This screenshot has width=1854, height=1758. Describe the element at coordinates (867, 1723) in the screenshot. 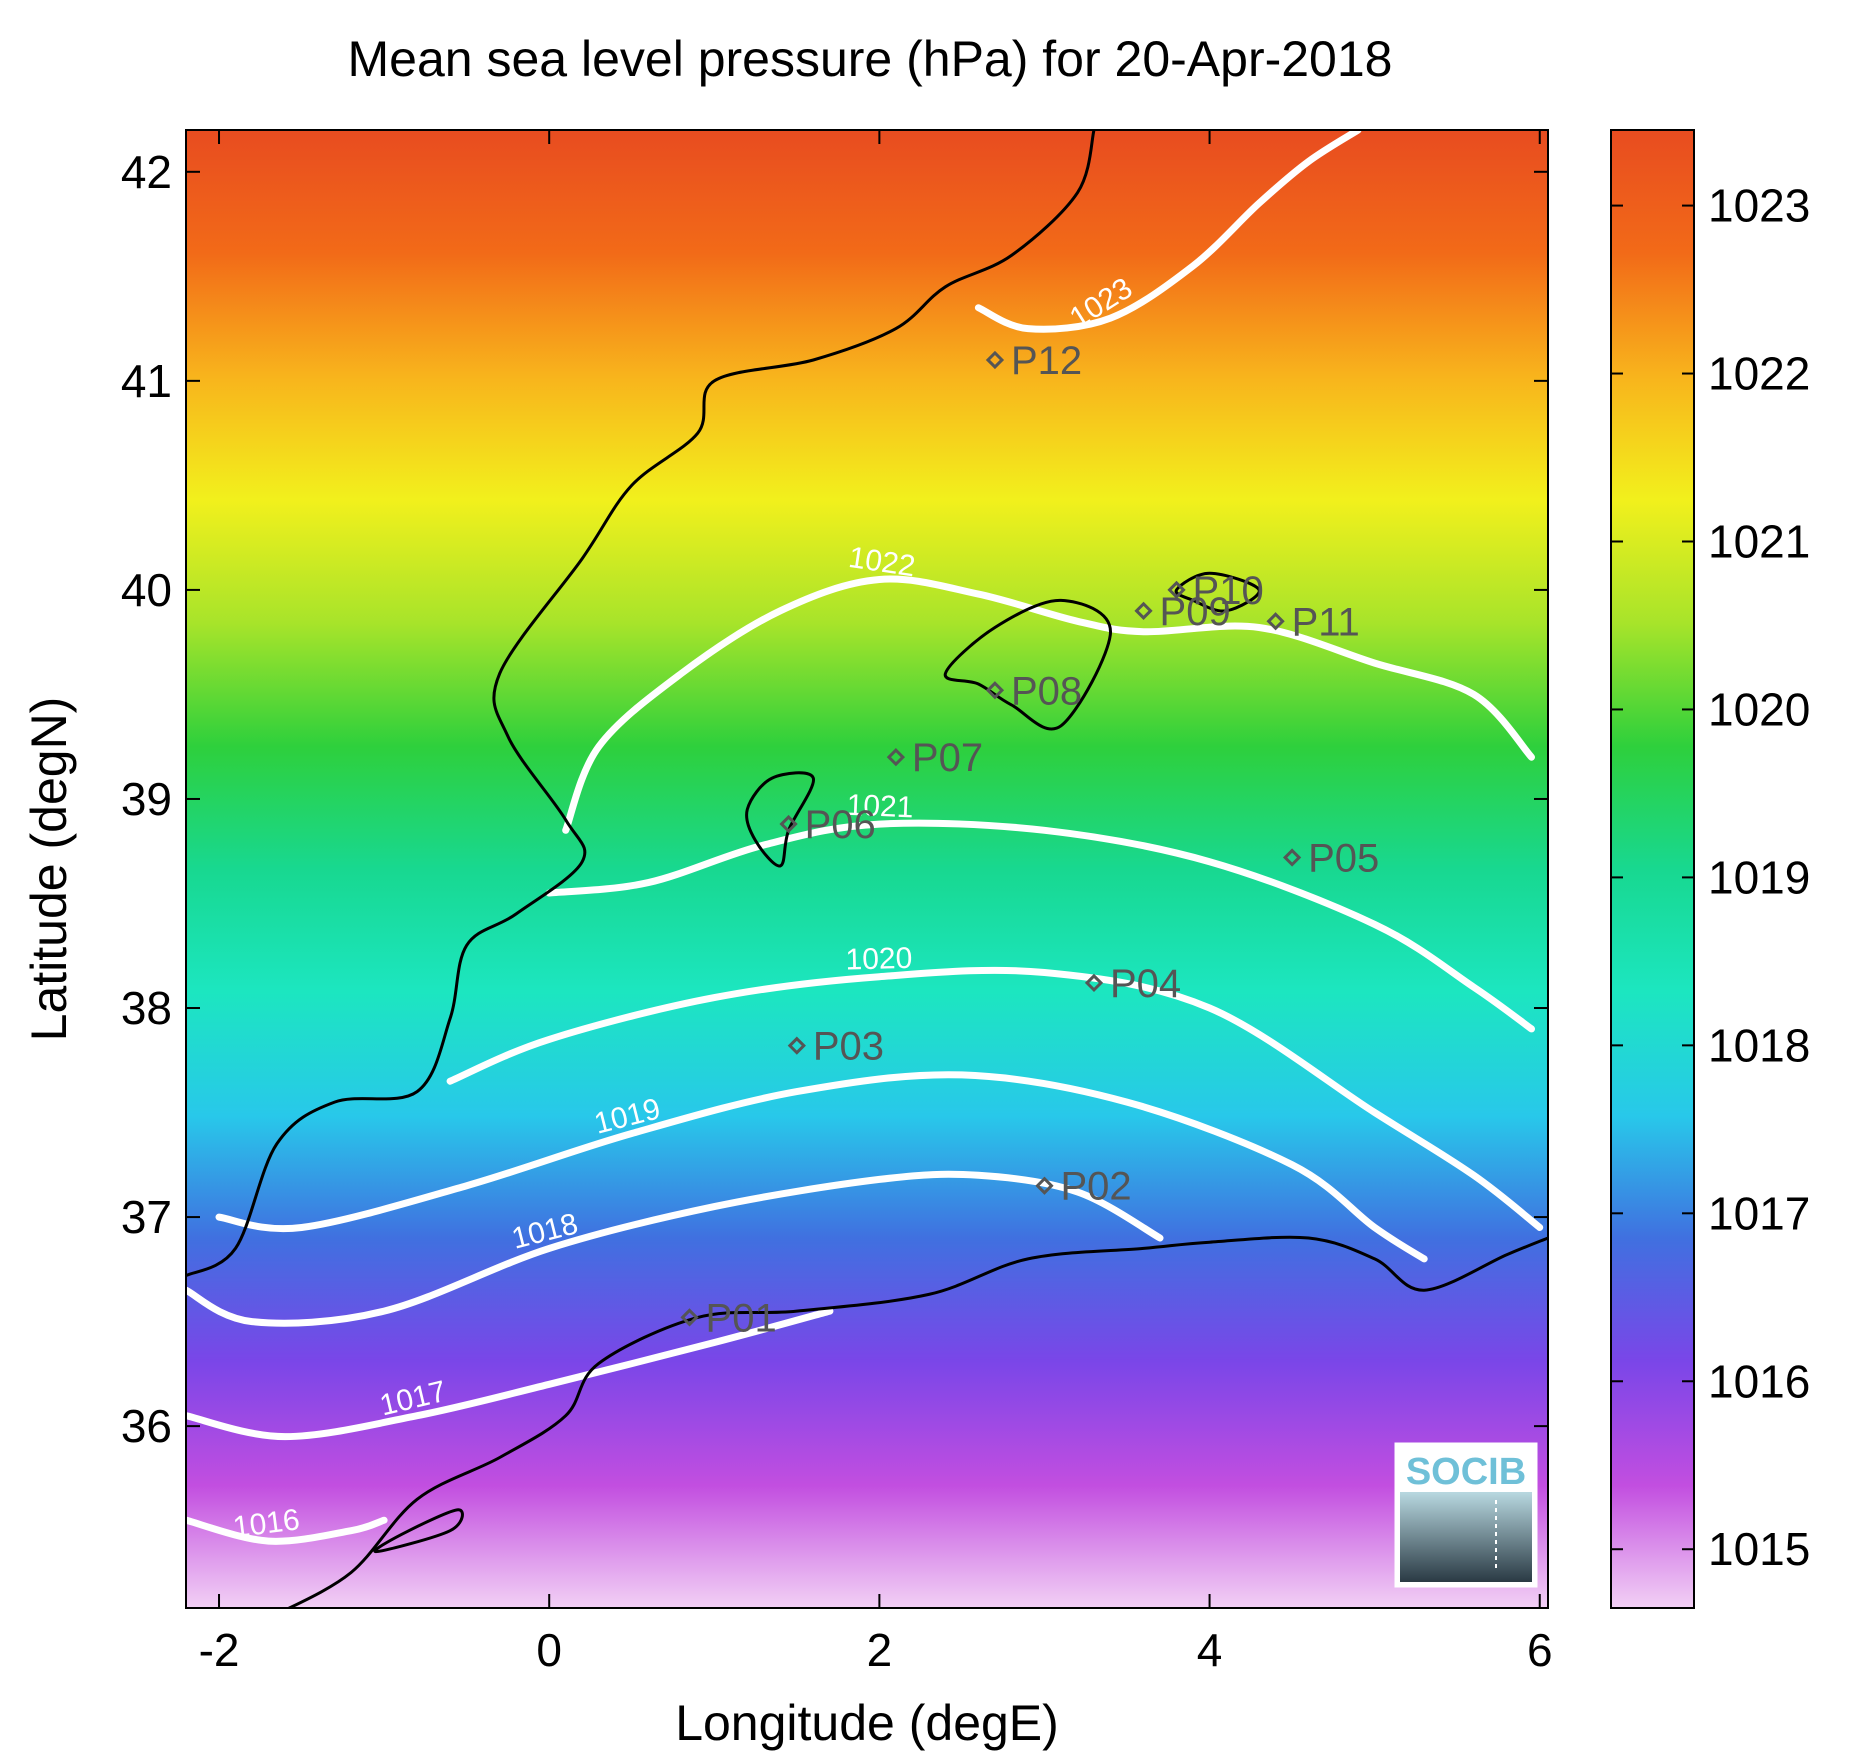

I see `x-axis-label: Longitude (degE)` at that location.